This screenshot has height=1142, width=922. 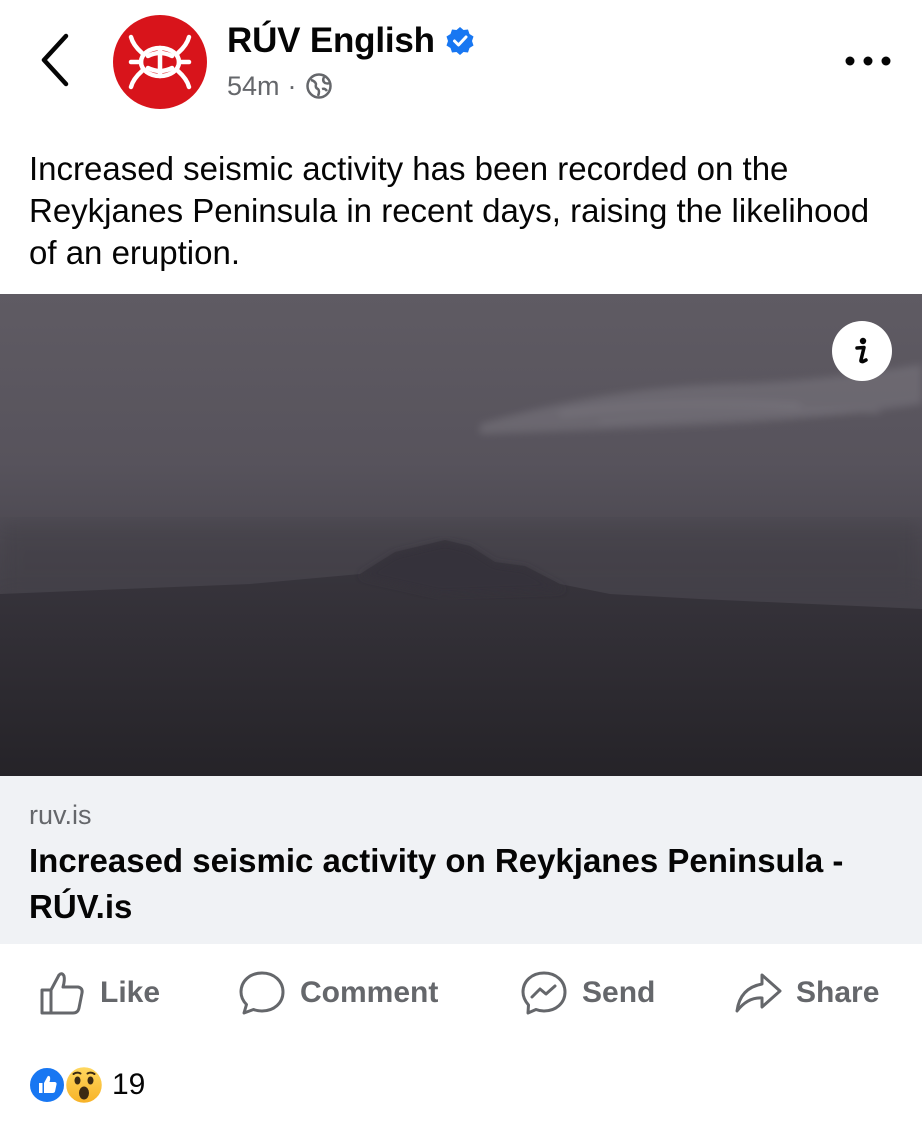 What do you see at coordinates (47, 1085) in the screenshot?
I see `like-reaction-icon` at bounding box center [47, 1085].